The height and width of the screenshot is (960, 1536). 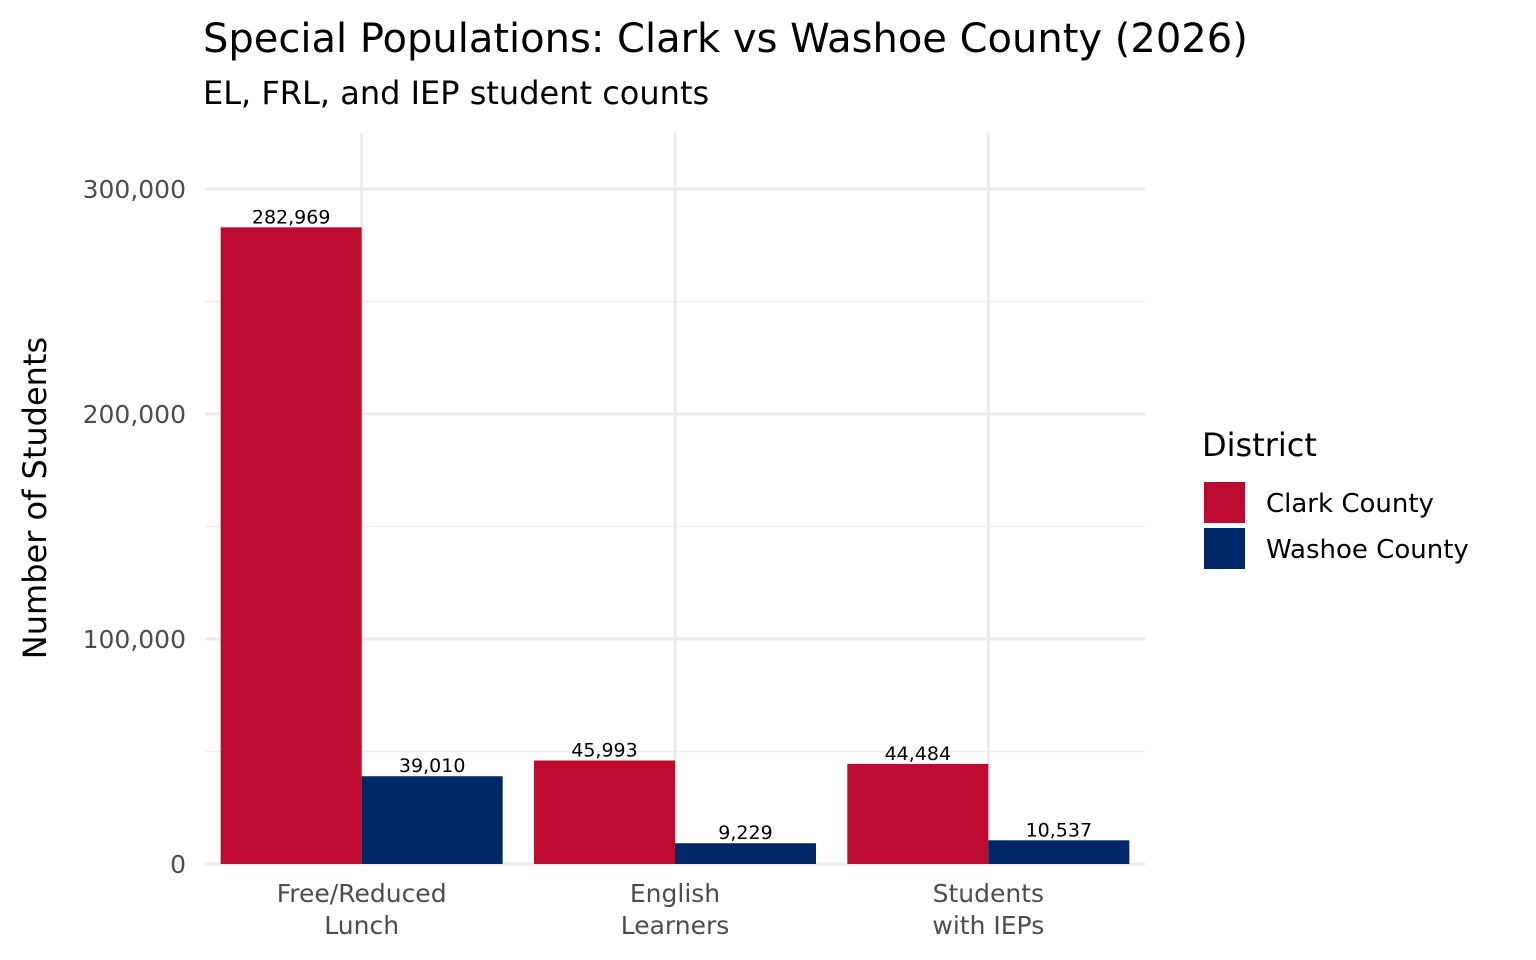 What do you see at coordinates (362, 893) in the screenshot?
I see `x-tick-label: Free/Reduced` at bounding box center [362, 893].